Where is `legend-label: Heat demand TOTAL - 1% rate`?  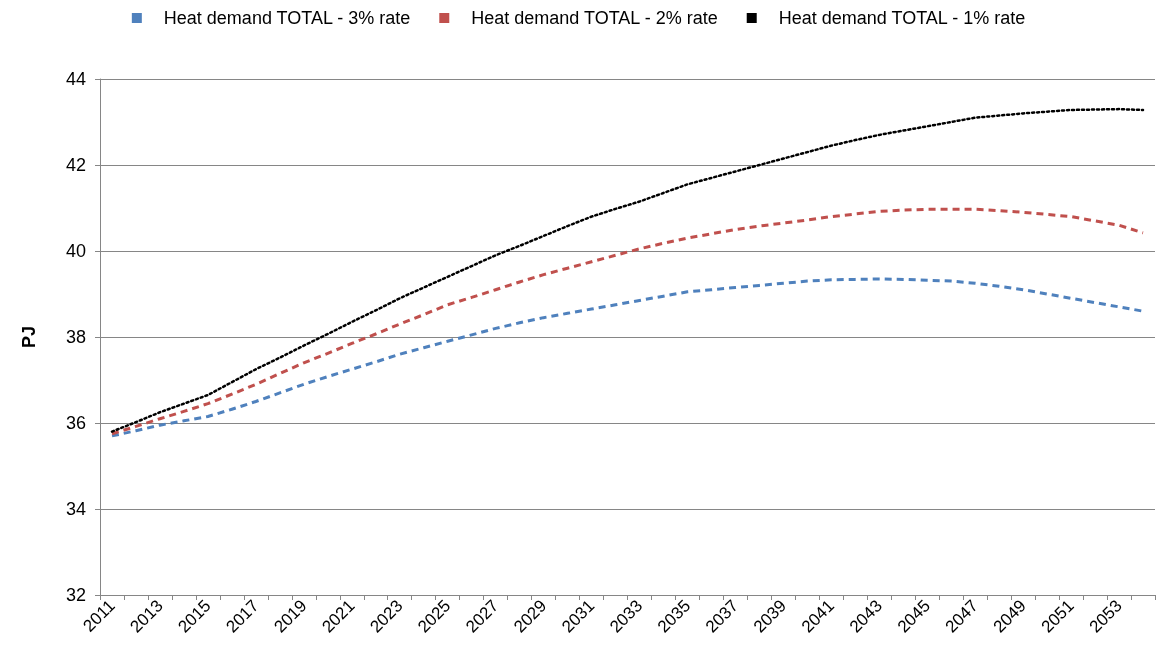 legend-label: Heat demand TOTAL - 1% rate is located at coordinates (902, 18).